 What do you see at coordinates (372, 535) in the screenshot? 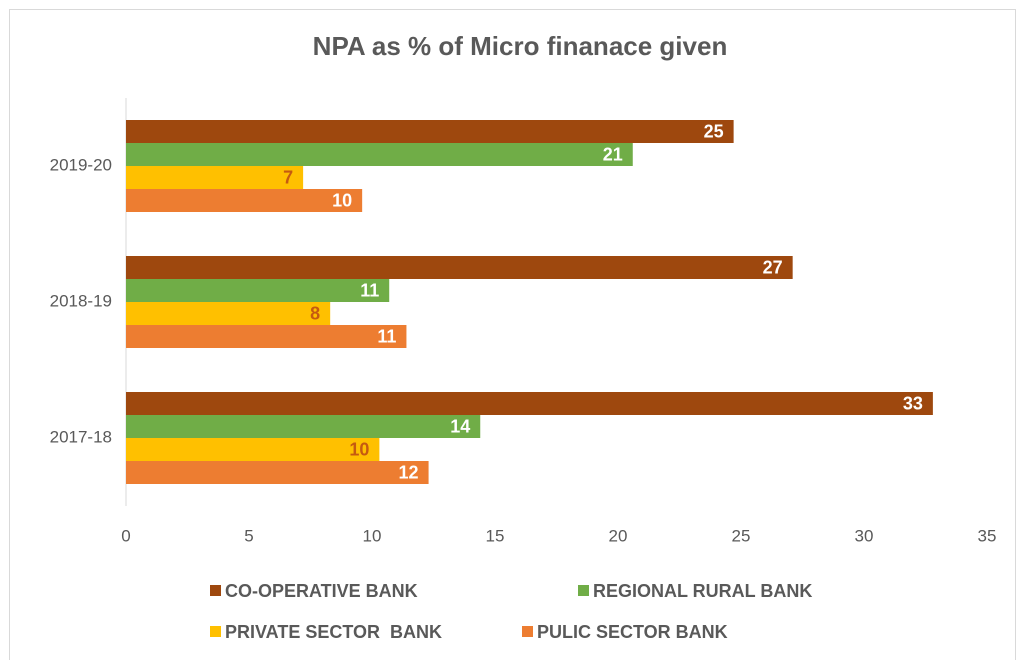
I see `x-tick-label: 10` at bounding box center [372, 535].